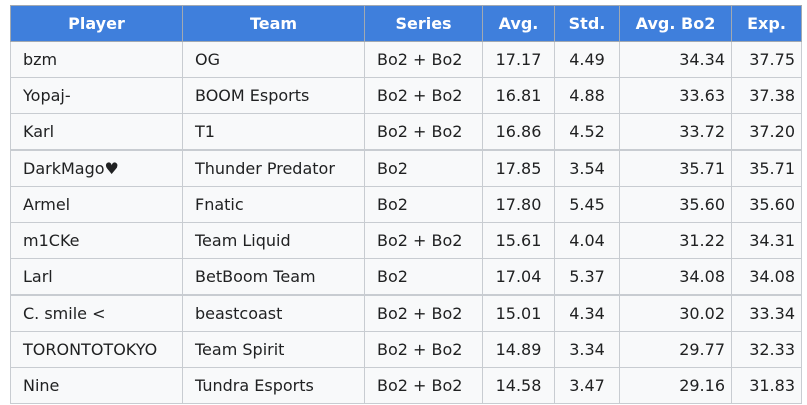 This screenshot has height=405, width=807. I want to click on cell-player: Nine, so click(96, 385).